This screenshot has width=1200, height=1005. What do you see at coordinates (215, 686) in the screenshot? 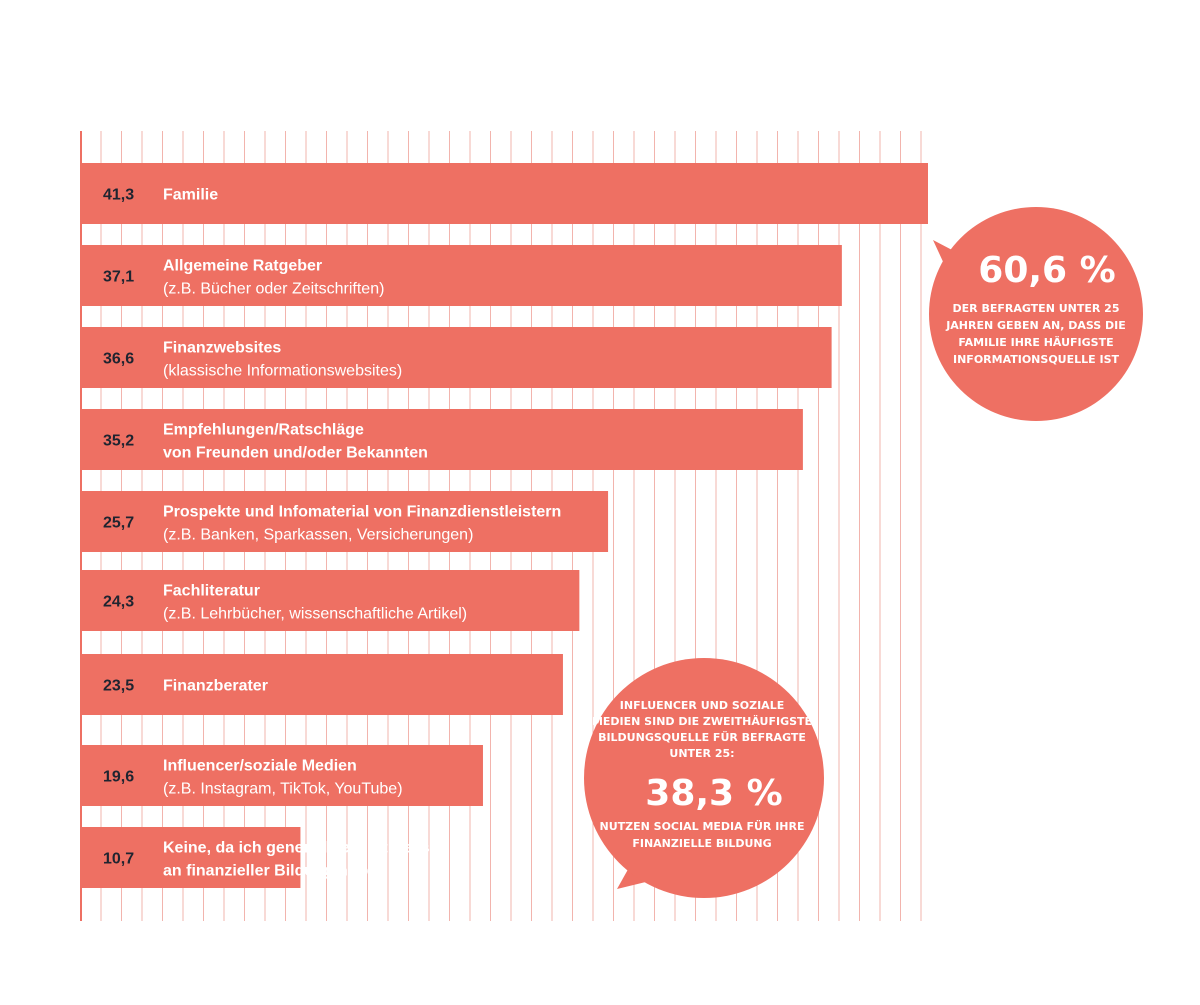
I see `bar-category-label: Finanzberater` at bounding box center [215, 686].